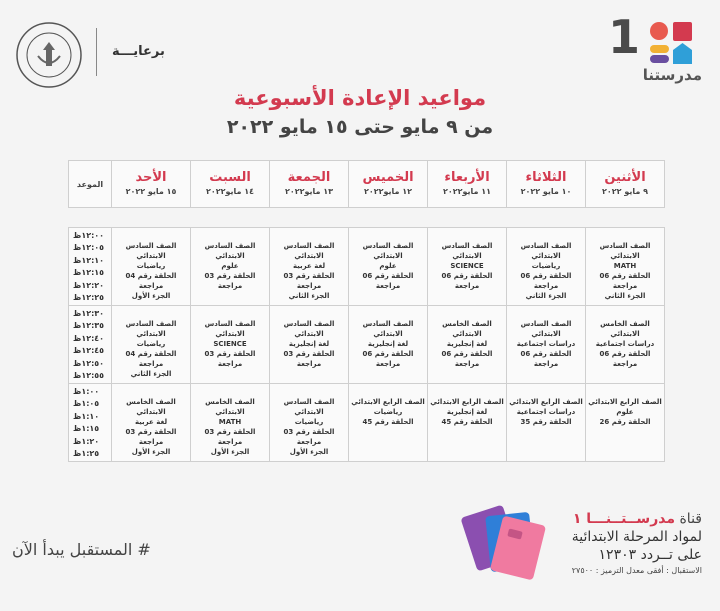 The width and height of the screenshot is (720, 611). Describe the element at coordinates (546, 191) in the screenshot. I see `day-date: ١٠ مايو ٢٠٢٢` at that location.